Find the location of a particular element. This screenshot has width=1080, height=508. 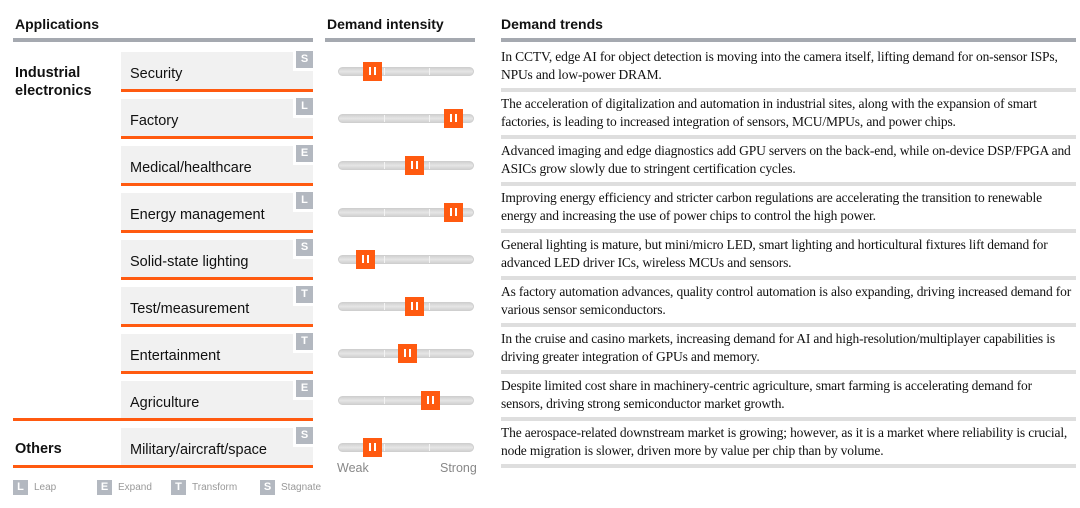

legend-label: Stagnate is located at coordinates (301, 487).